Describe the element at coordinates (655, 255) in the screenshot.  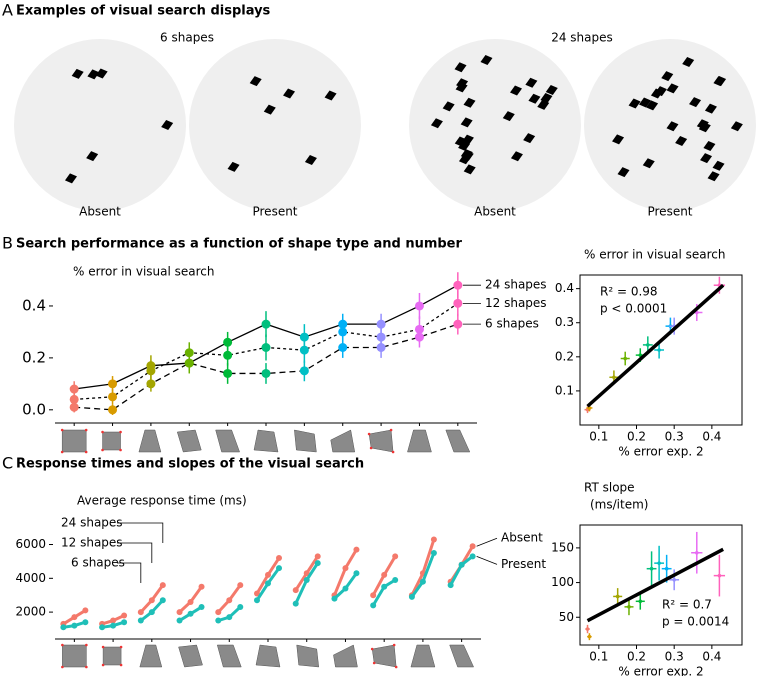
I see `y-axis-label: % error in visual search` at that location.